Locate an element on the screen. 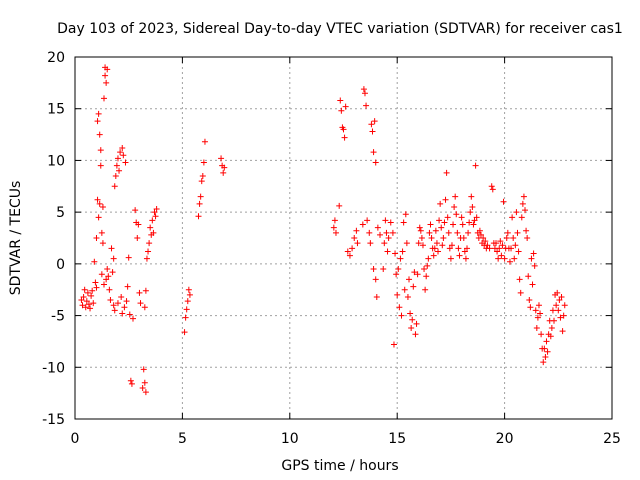 Image resolution: width=640 pixels, height=480 pixels. y-tick-label: 0 is located at coordinates (60, 265).